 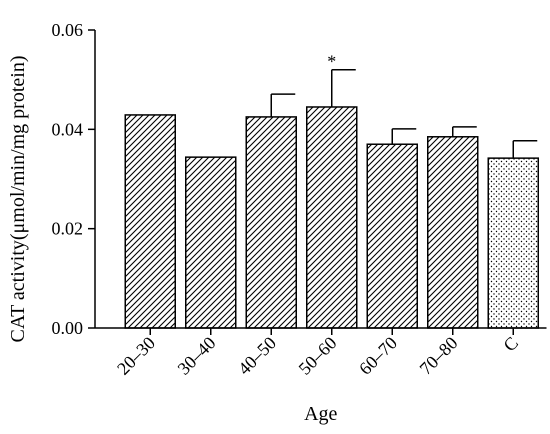 I want to click on y-axis-title: CAT activity(μmol/min/mg protein), so click(x=18, y=199).